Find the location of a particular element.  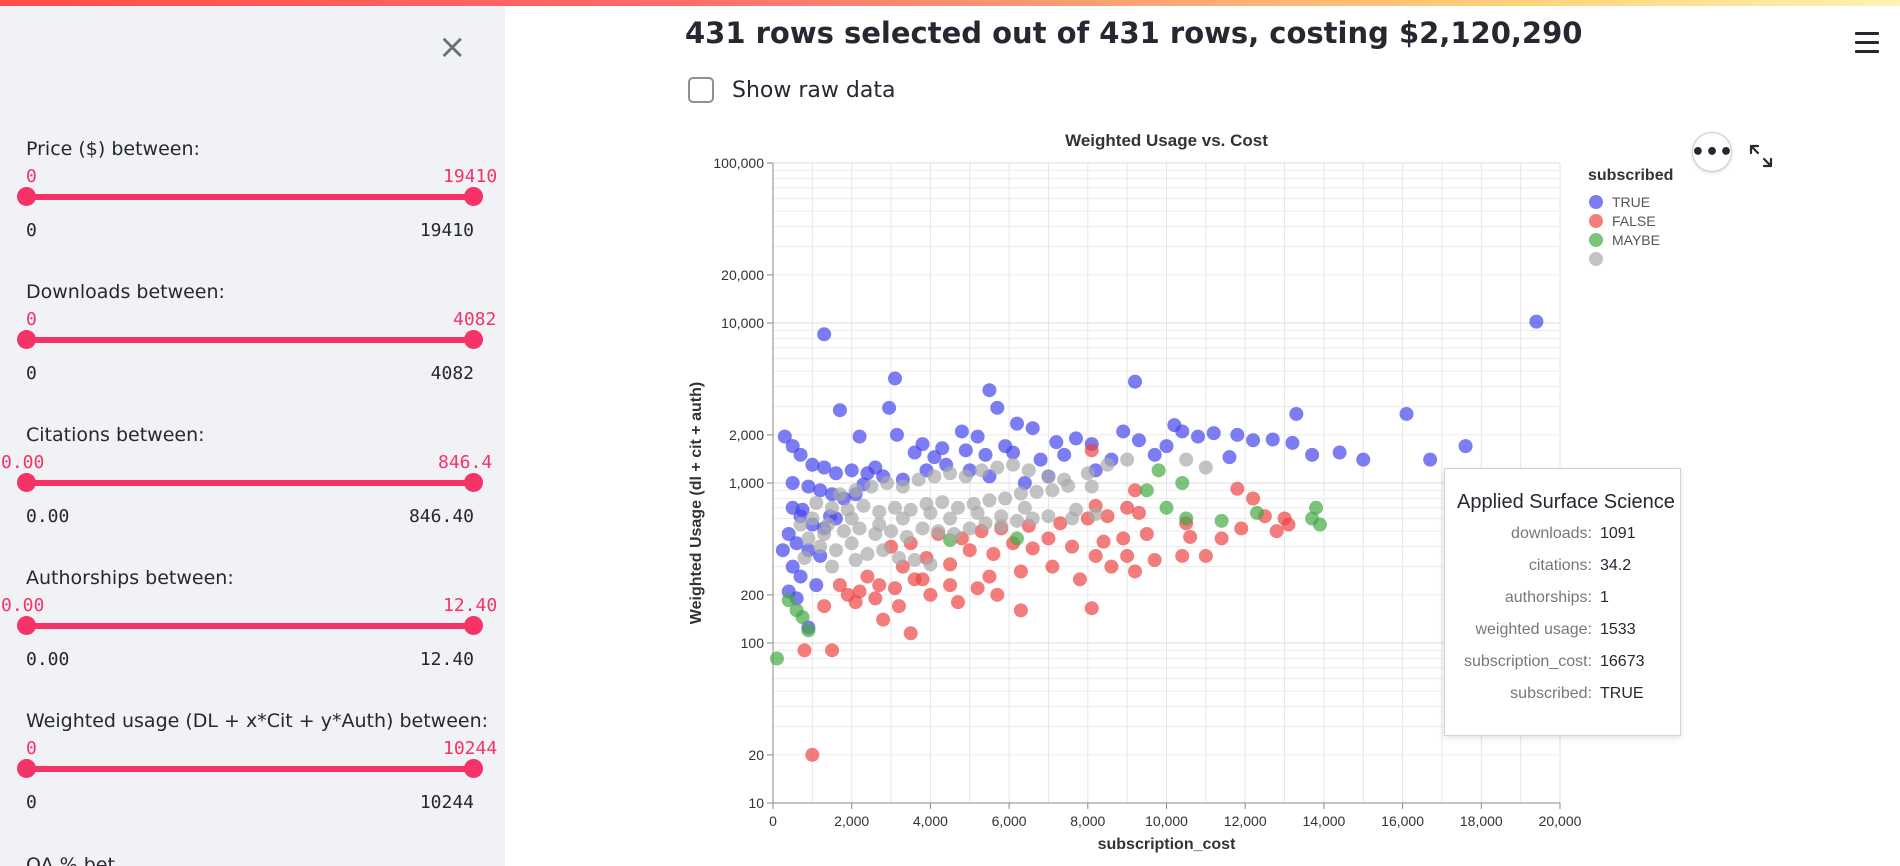

tooltip-value: 1533 is located at coordinates (1618, 629).